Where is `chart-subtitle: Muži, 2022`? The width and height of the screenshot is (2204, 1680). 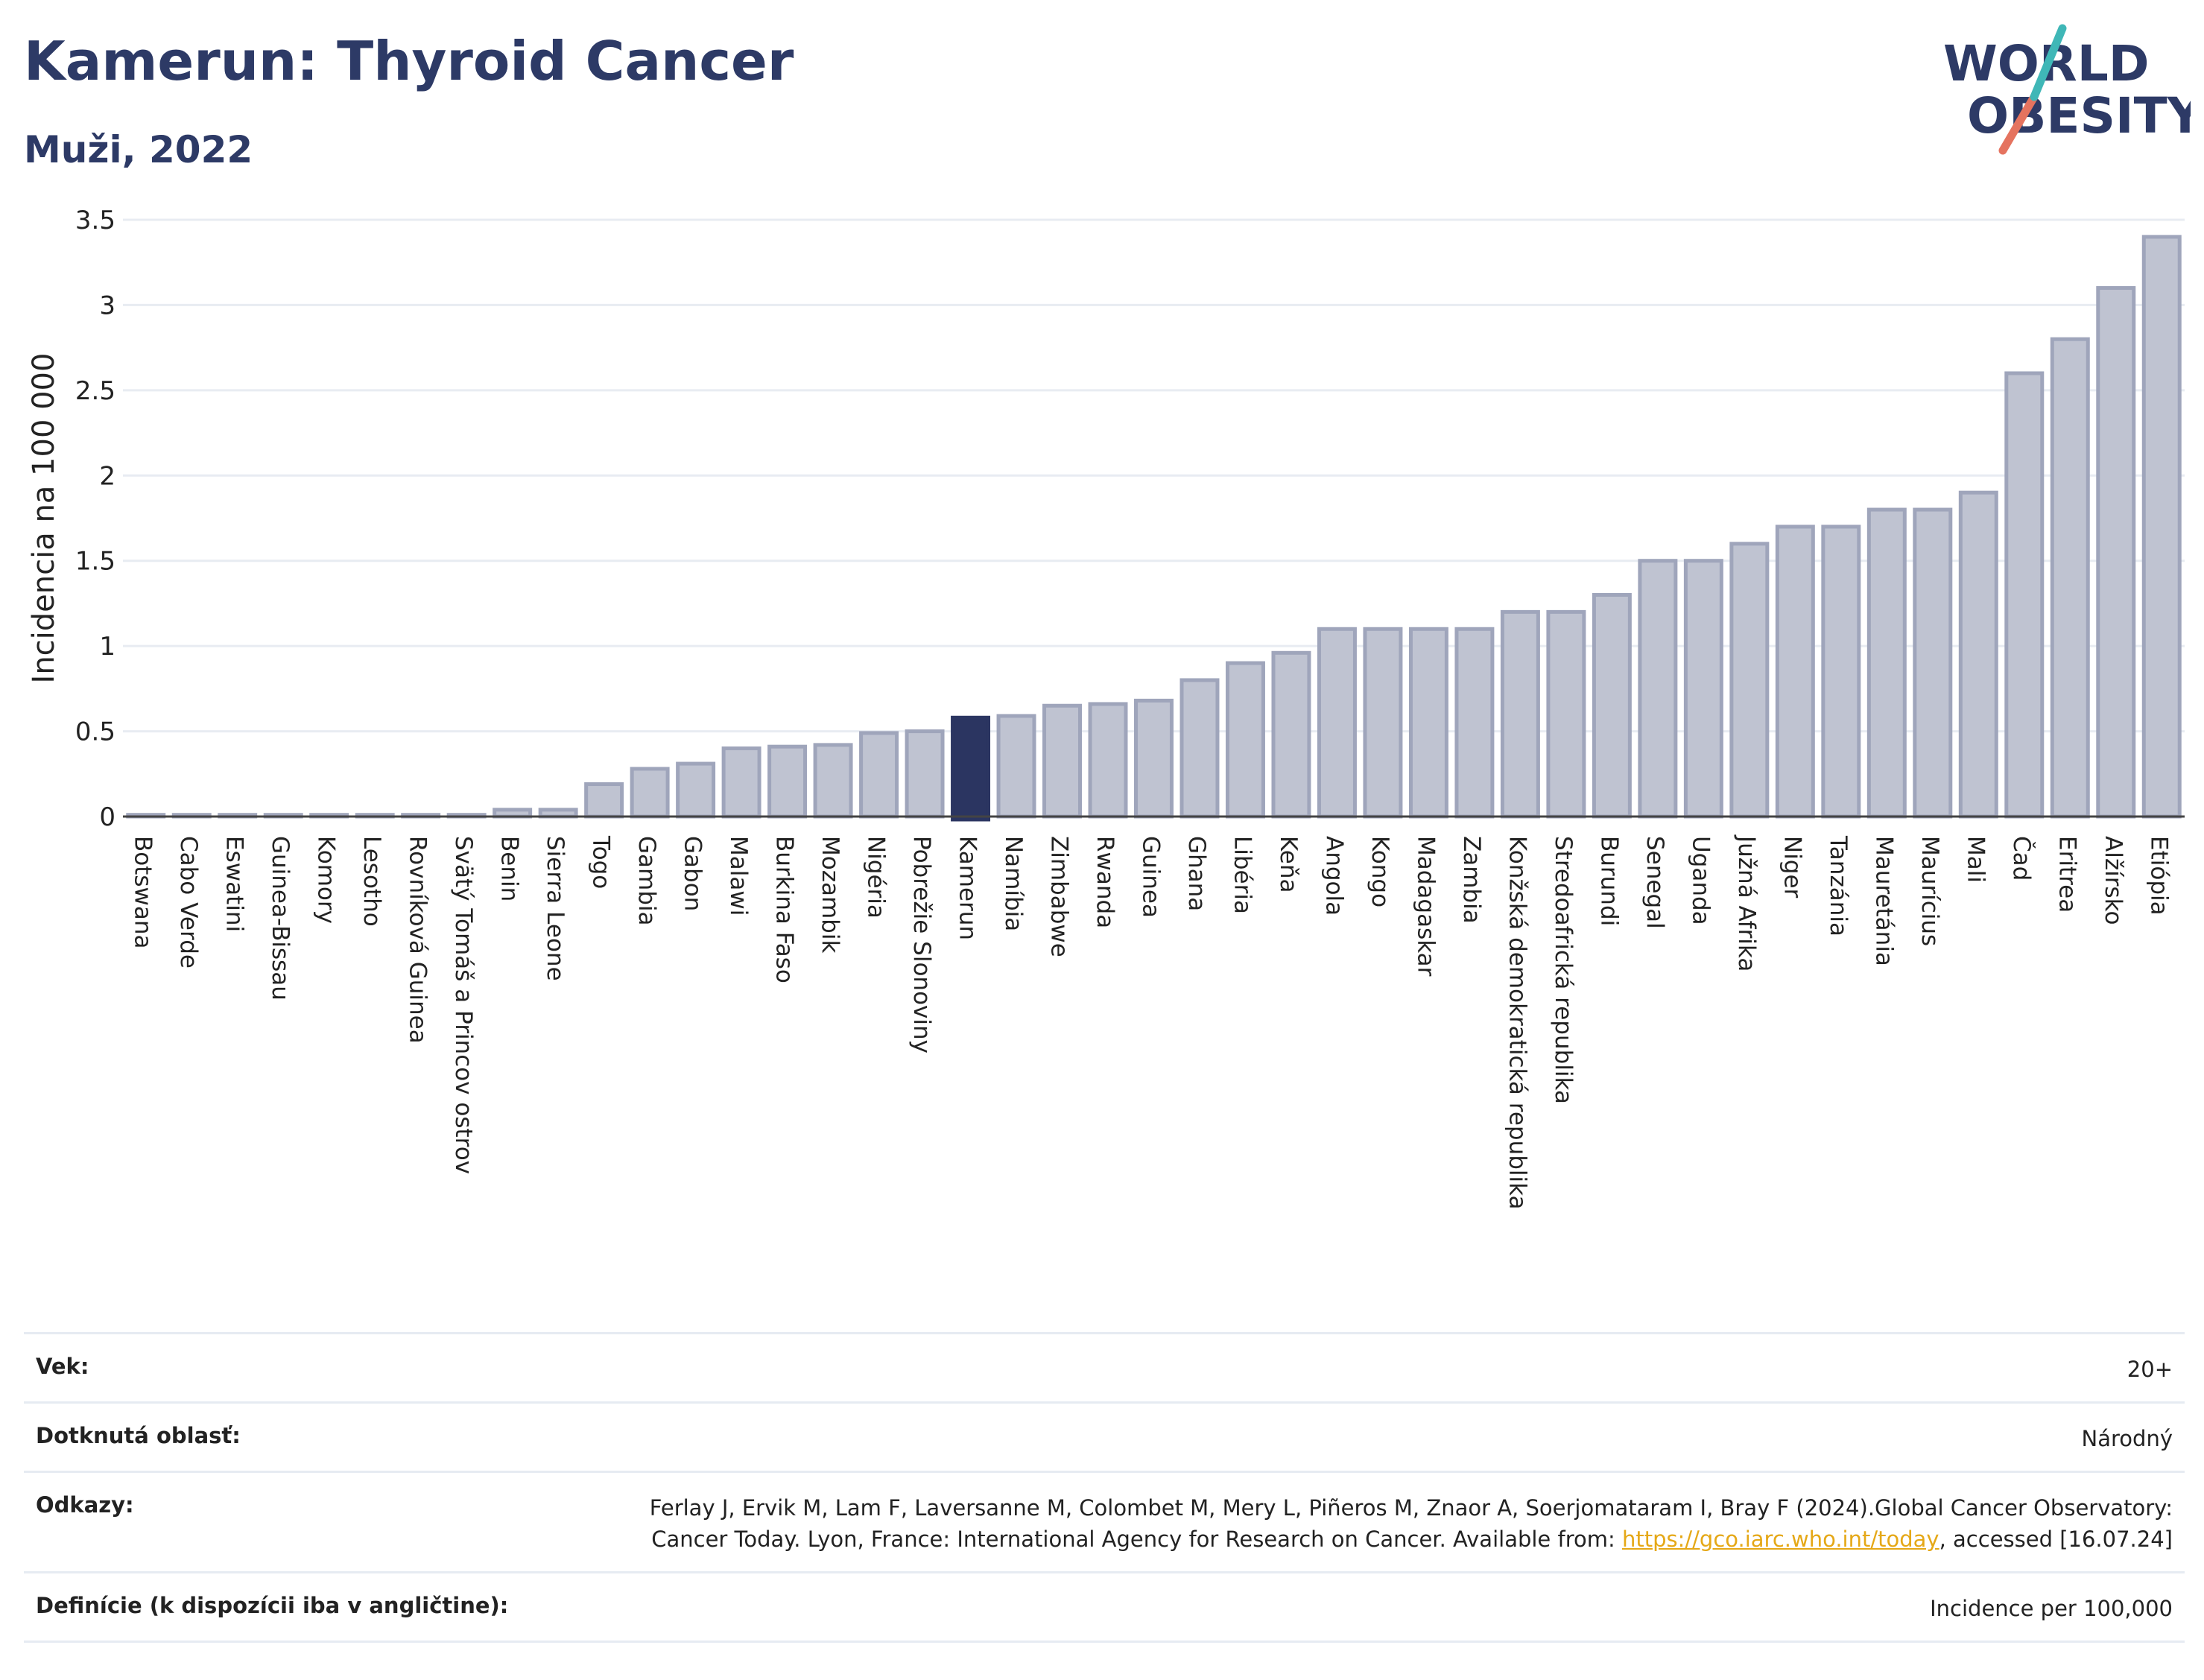
chart-subtitle: Muži, 2022 is located at coordinates (138, 149).